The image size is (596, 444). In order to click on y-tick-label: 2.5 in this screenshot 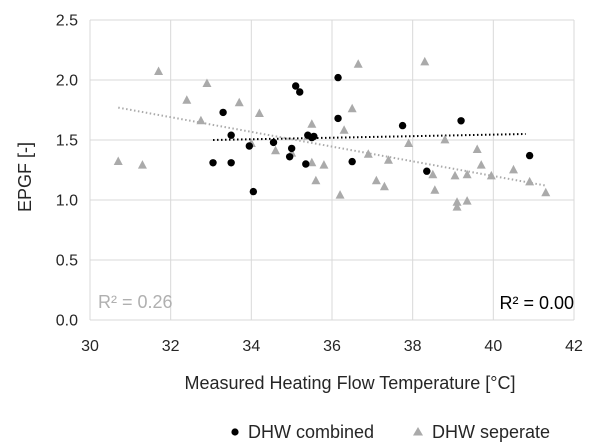, I will do `click(67, 21)`.